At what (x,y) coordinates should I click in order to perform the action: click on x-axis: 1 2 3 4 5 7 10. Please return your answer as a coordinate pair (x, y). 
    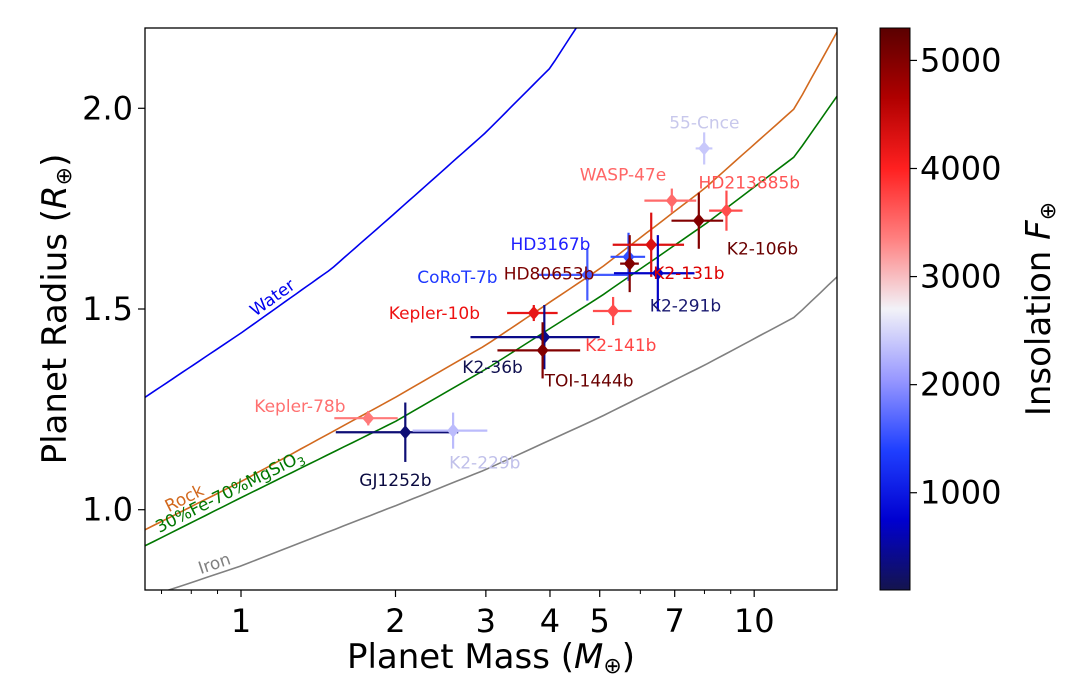
    Looking at the image, I should click on (468, 615).